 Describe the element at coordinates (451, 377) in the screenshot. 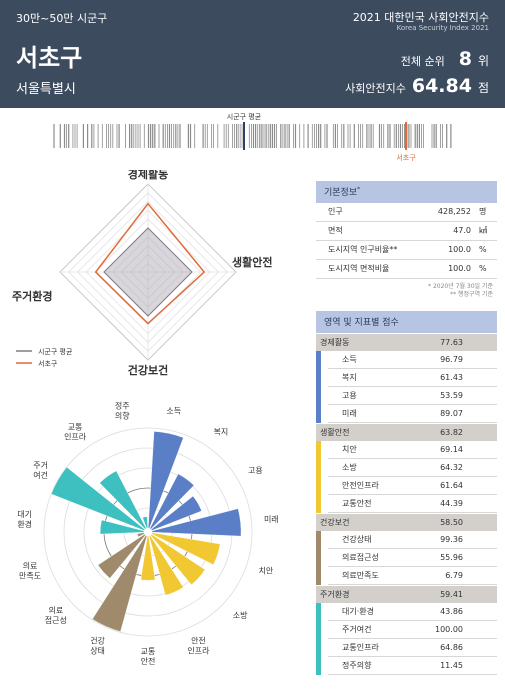

I see `score-item-value: 61.43` at that location.